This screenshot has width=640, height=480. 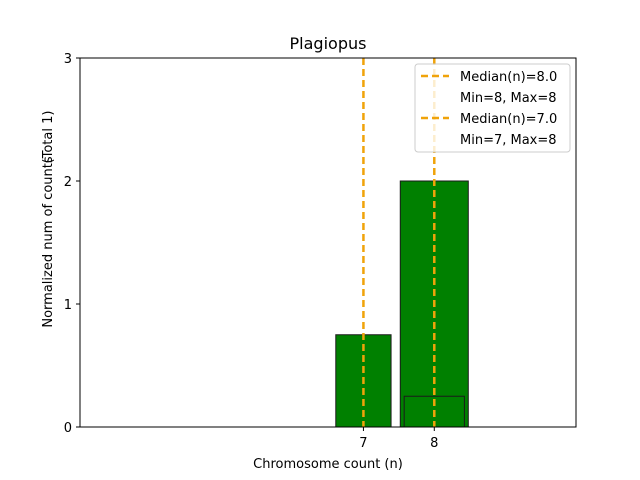 I want to click on legend-box, so click(x=492, y=108).